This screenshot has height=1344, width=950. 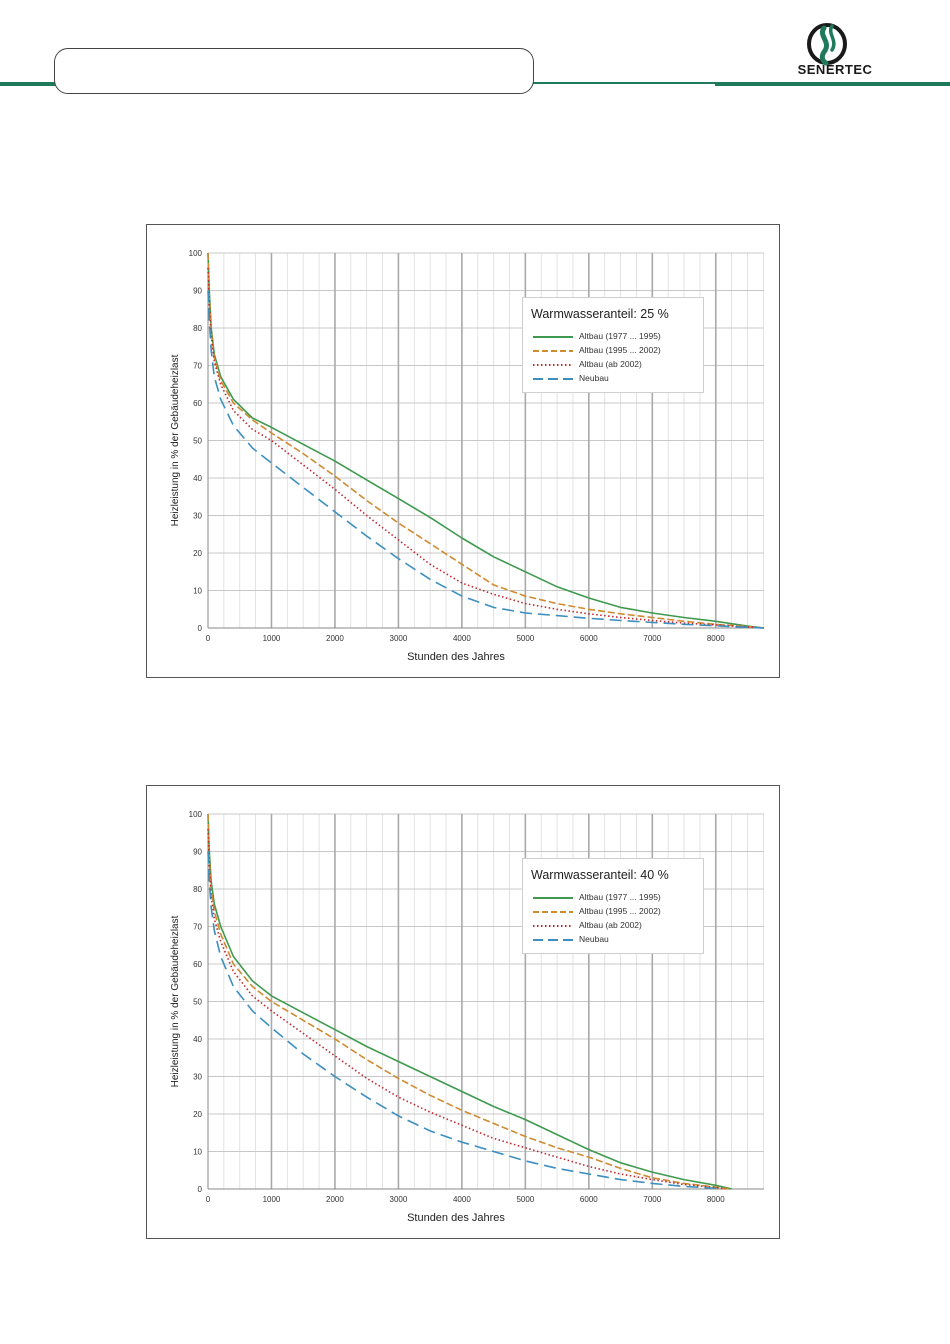 What do you see at coordinates (600, 875) in the screenshot?
I see `chart-title-2: Warmwasseranteil: 40 %` at bounding box center [600, 875].